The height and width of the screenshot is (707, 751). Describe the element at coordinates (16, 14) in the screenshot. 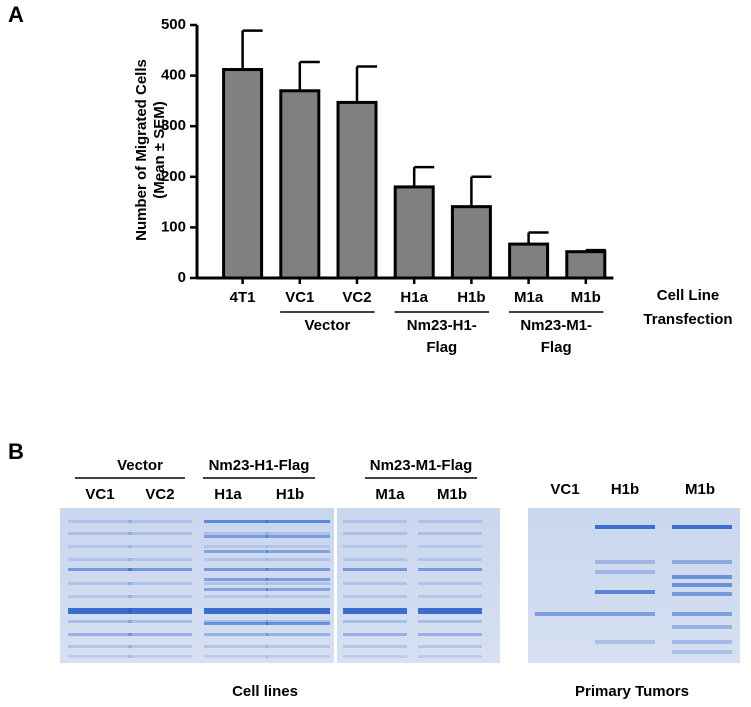

I see `panel-label: A` at that location.